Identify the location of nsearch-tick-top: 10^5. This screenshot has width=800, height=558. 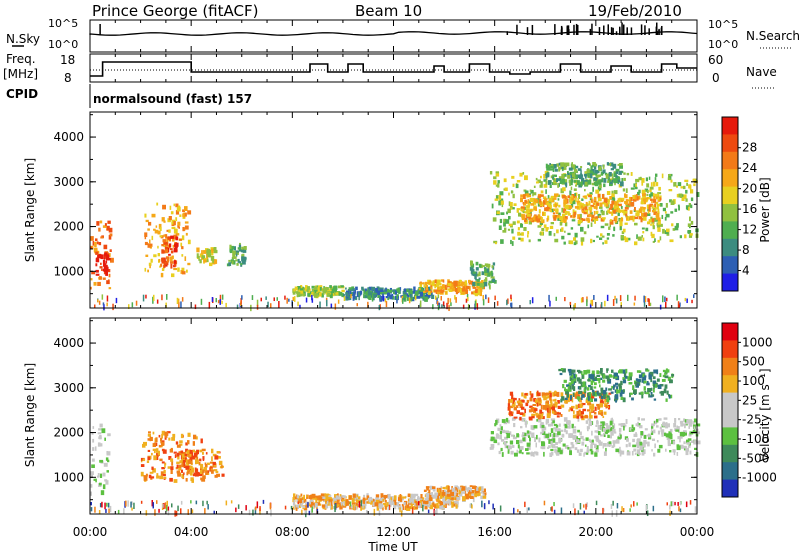
(723, 24).